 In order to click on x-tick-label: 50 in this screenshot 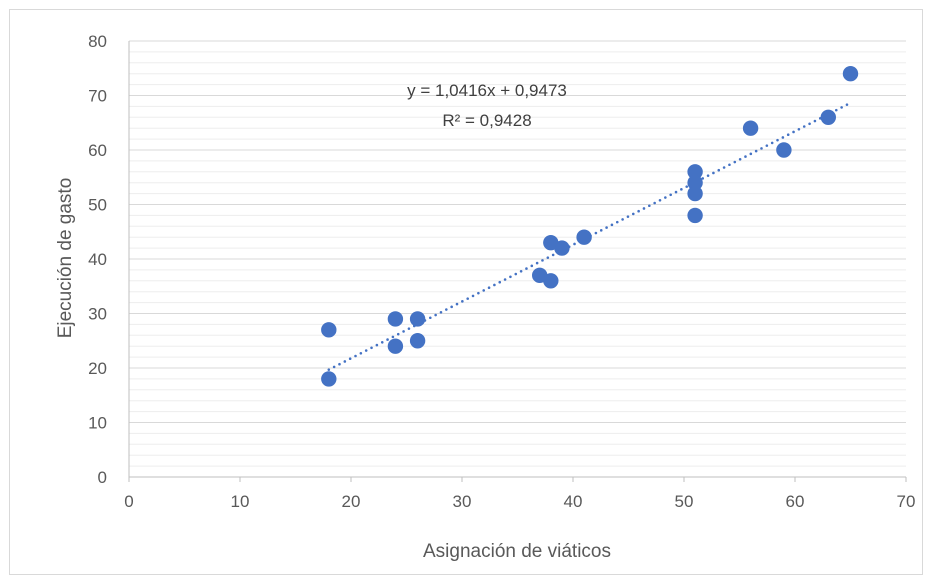, I will do `click(684, 501)`.